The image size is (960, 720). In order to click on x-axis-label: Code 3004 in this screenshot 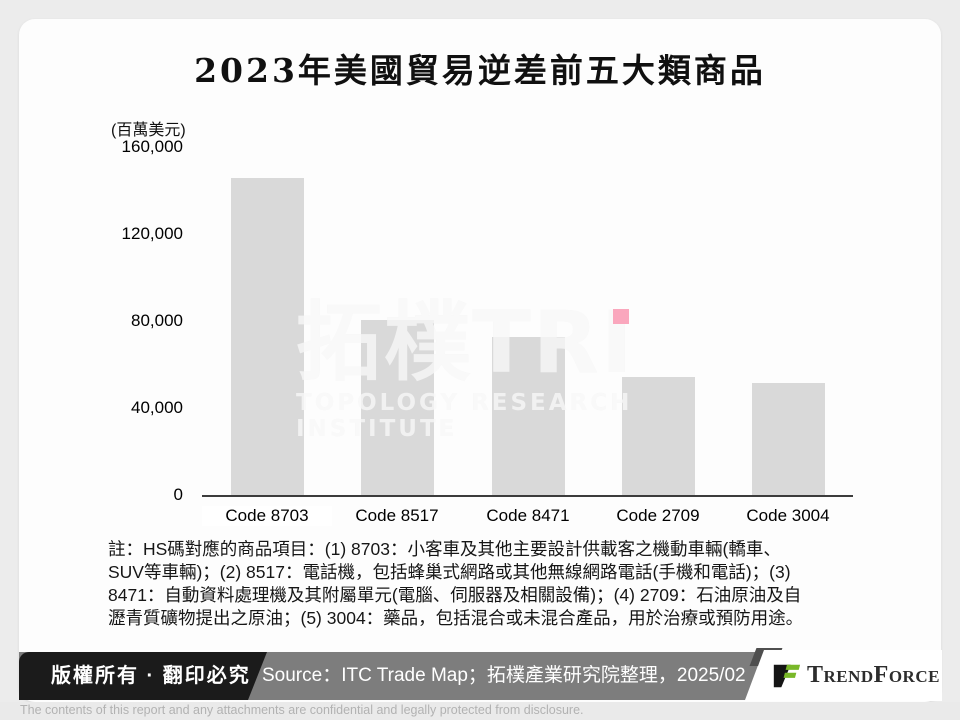, I will do `click(788, 515)`.